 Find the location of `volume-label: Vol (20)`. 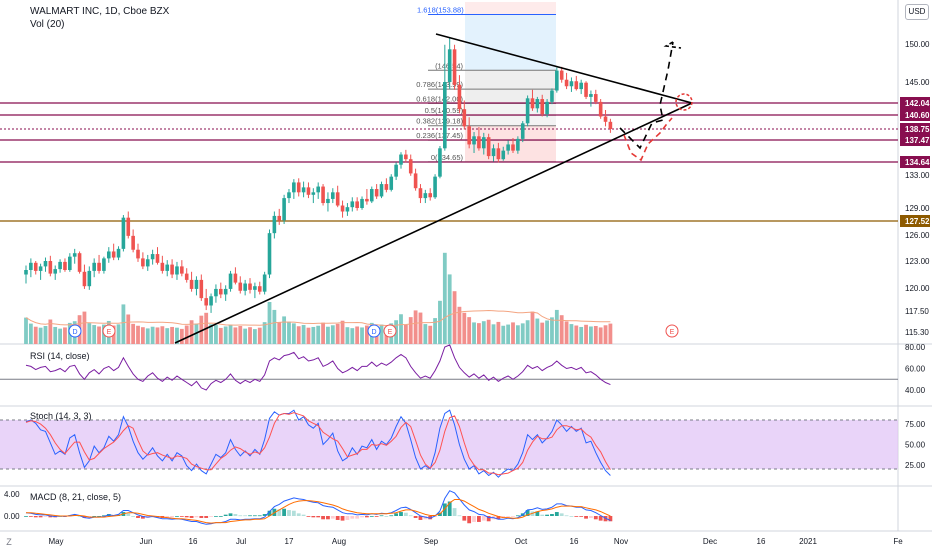

volume-label: Vol (20) is located at coordinates (47, 24).